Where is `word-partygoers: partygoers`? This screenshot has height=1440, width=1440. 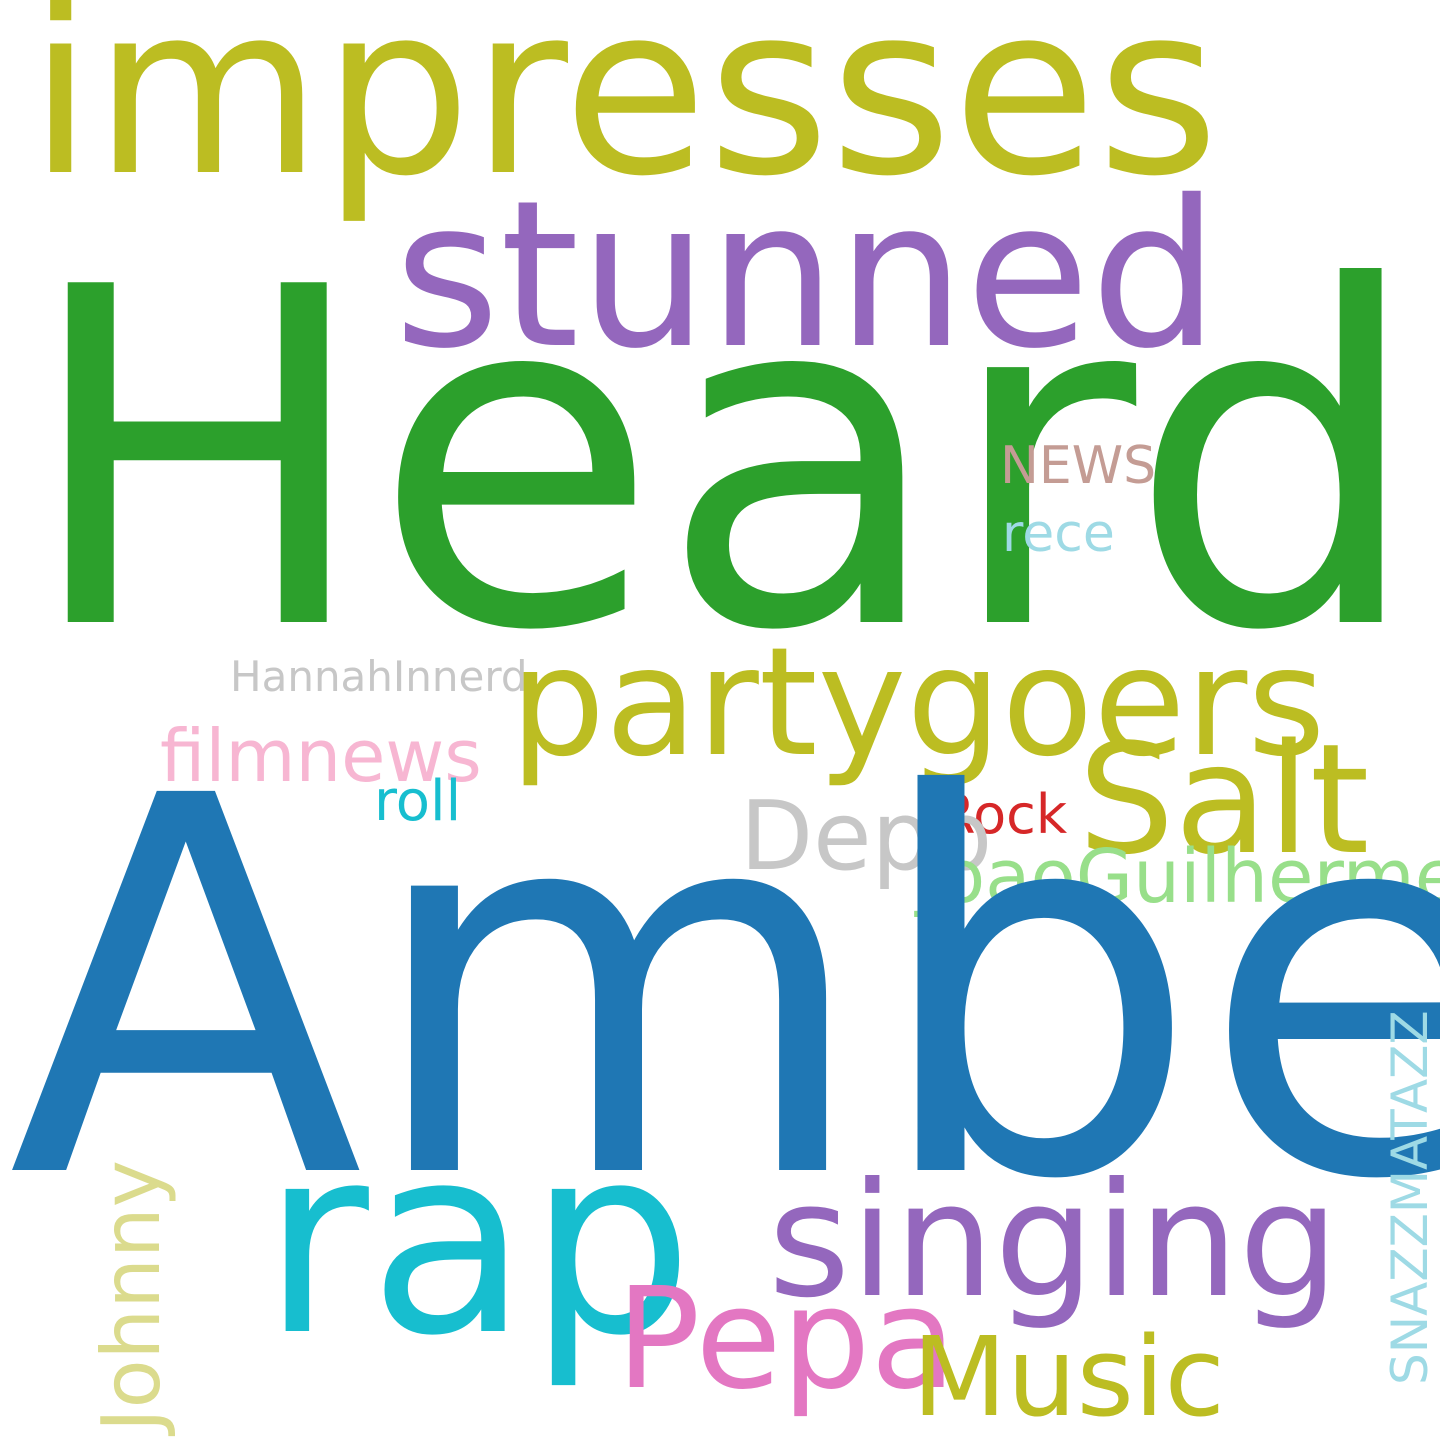 word-partygoers: partygoers is located at coordinates (918, 703).